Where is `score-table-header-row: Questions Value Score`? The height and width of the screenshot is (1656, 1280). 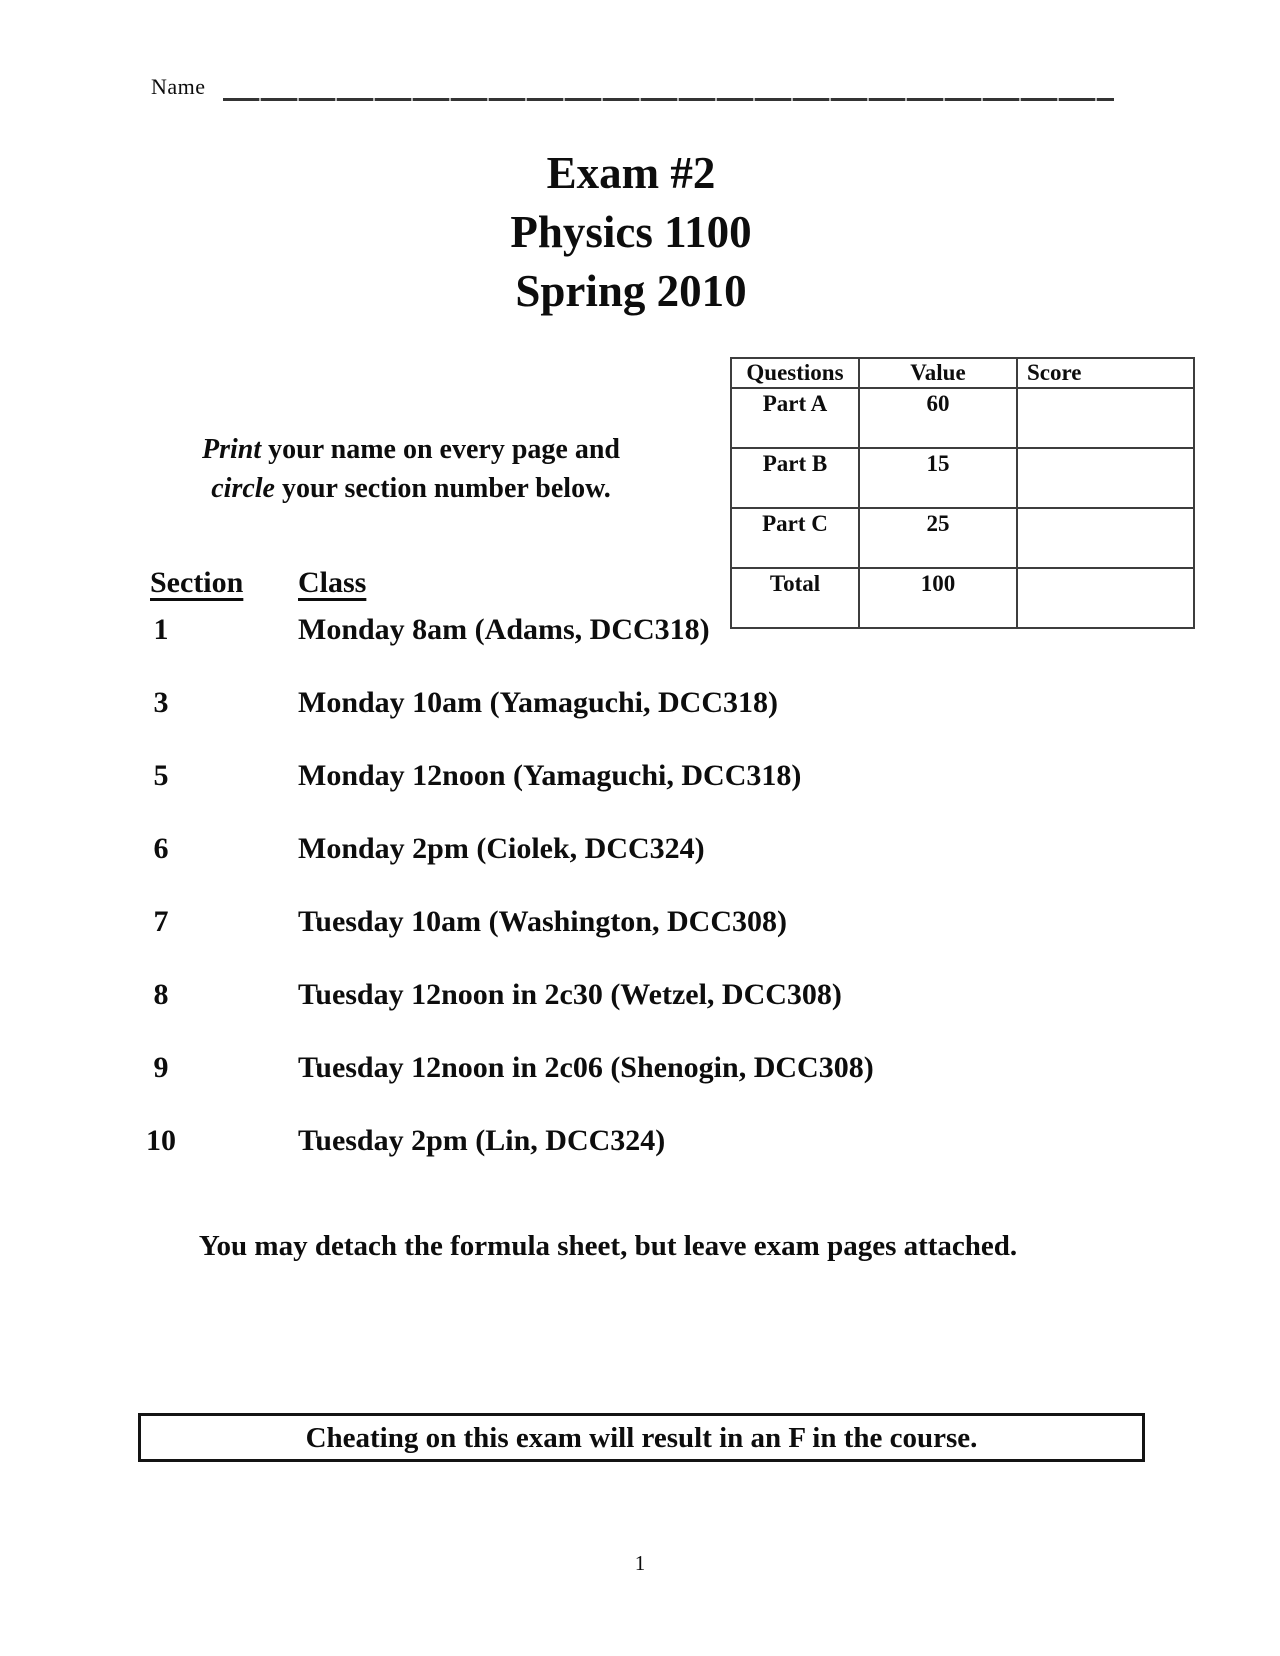 score-table-header-row: Questions Value Score is located at coordinates (962, 373).